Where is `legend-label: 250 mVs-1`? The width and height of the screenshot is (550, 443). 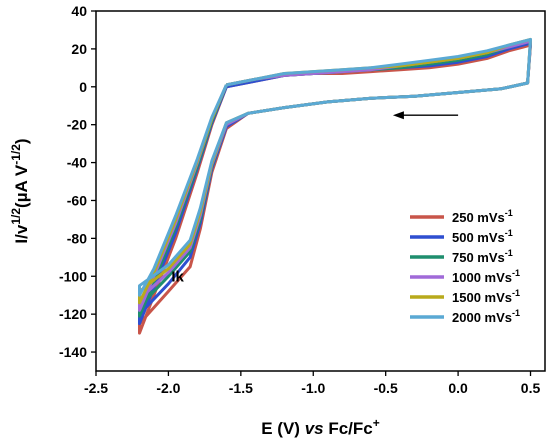 legend-label: 250 mVs-1 is located at coordinates (482, 216).